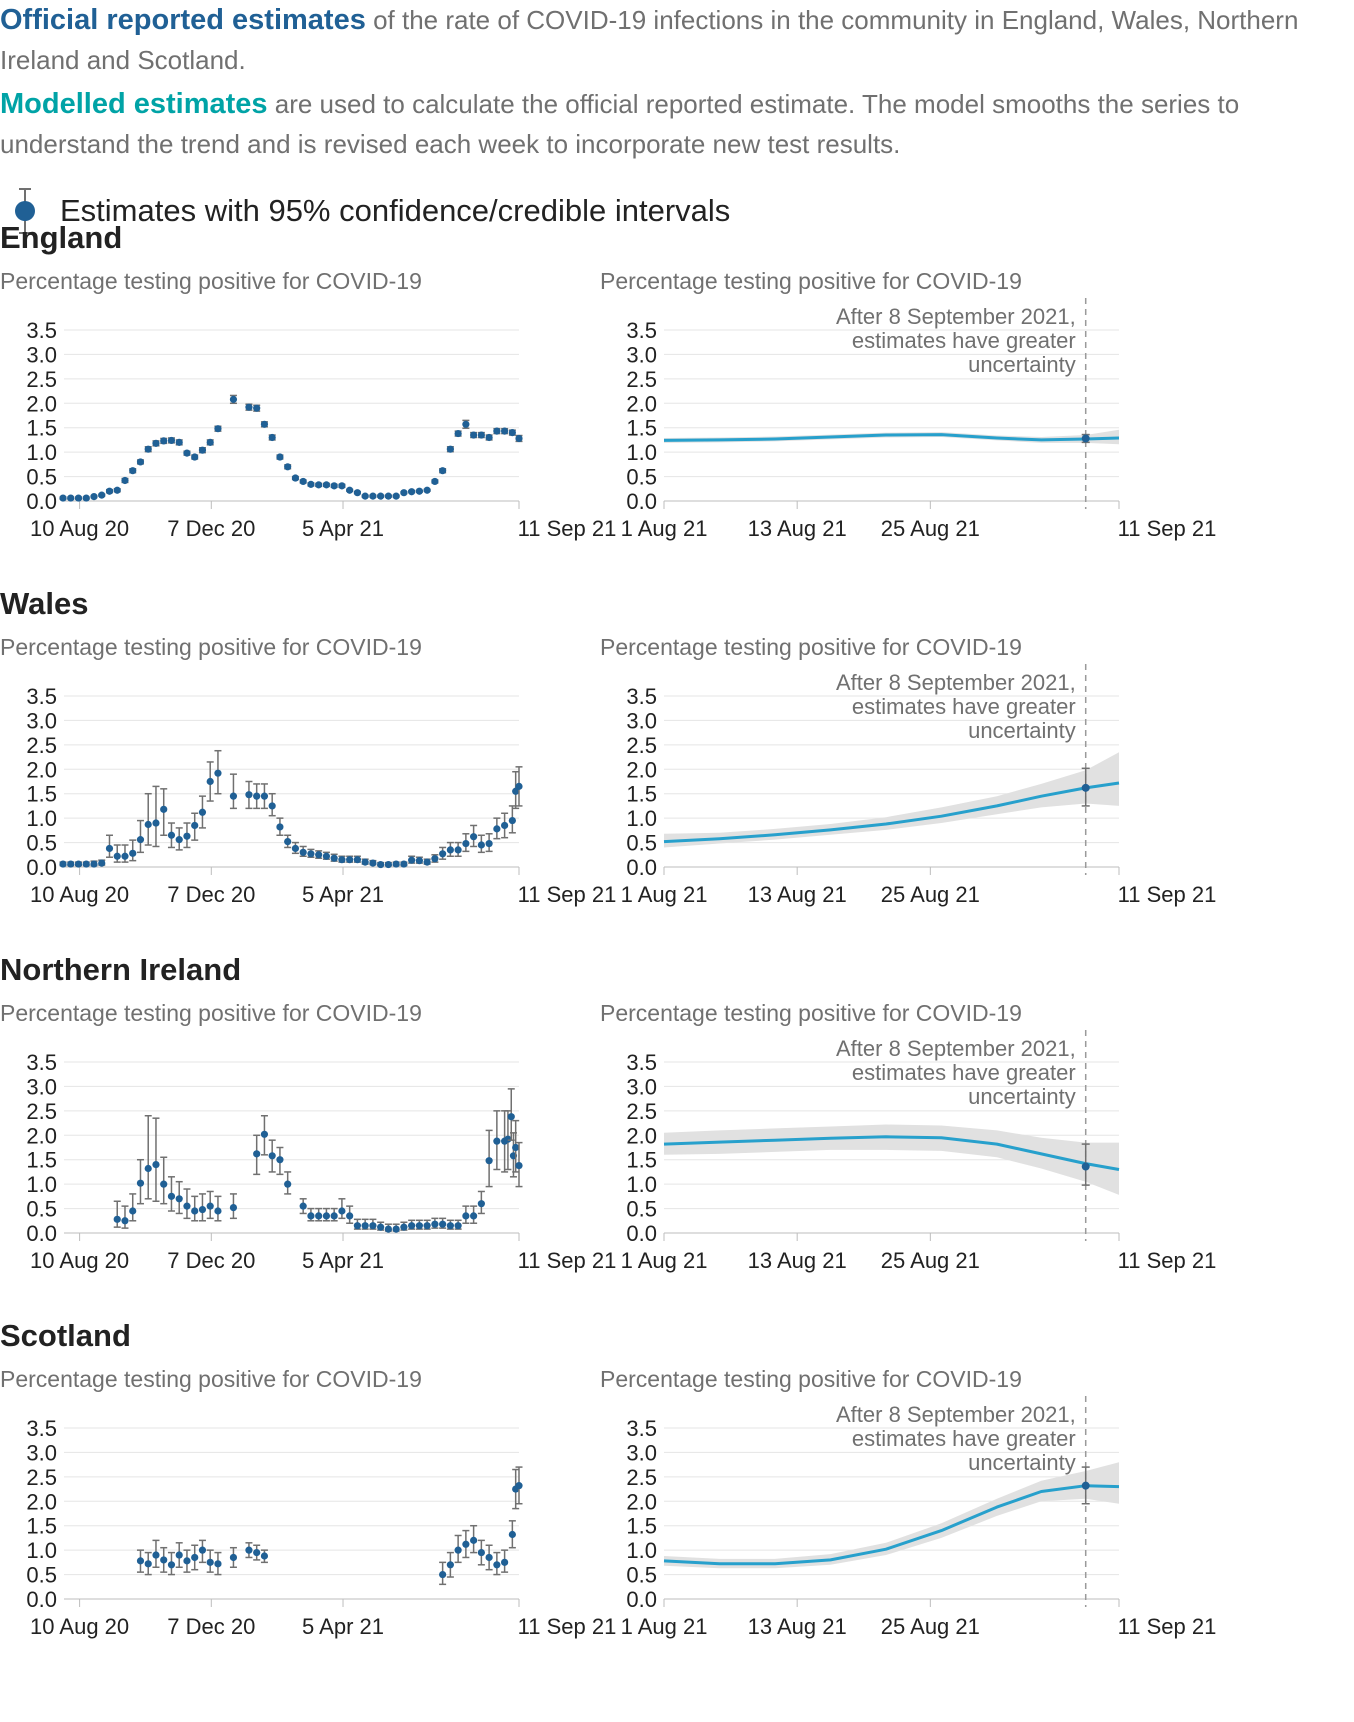 The height and width of the screenshot is (1722, 1354). I want to click on y-tick-label: 0.0, so click(641, 501).